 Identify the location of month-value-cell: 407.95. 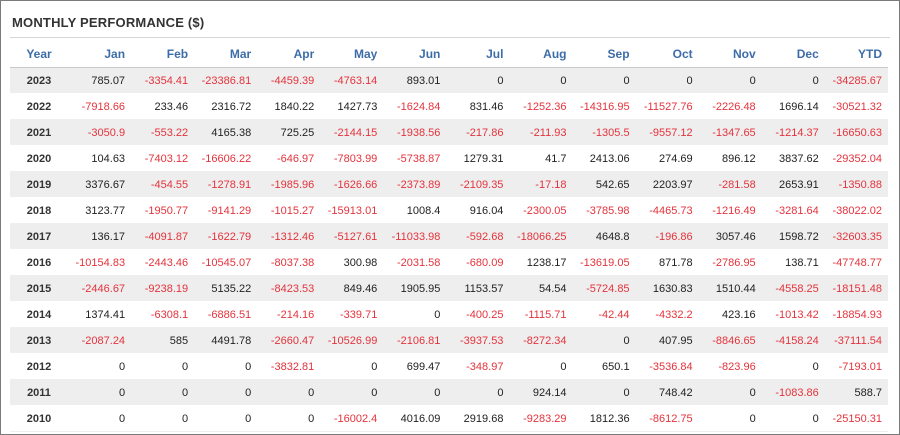
(667, 340).